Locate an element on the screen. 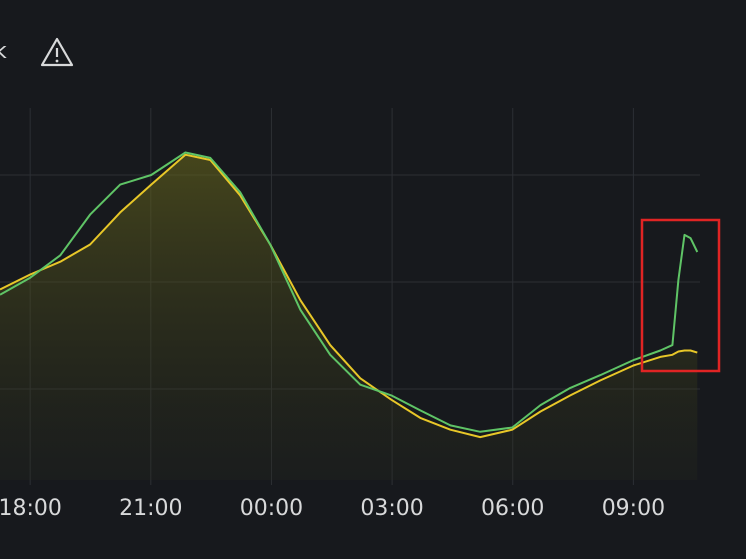 The image size is (746, 559). x-tick-label: 09:00 is located at coordinates (633, 508).